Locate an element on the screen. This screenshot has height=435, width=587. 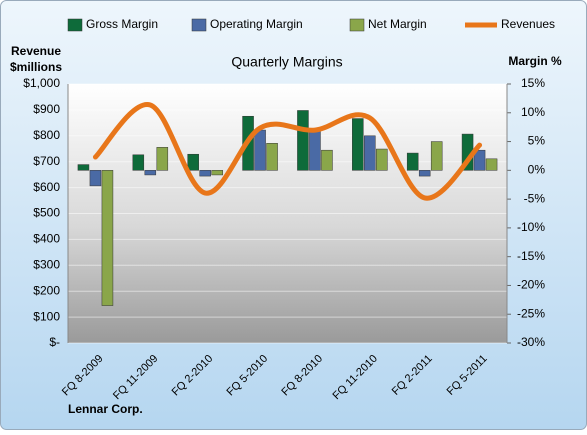
legend-label: Operating Margin is located at coordinates (256, 24).